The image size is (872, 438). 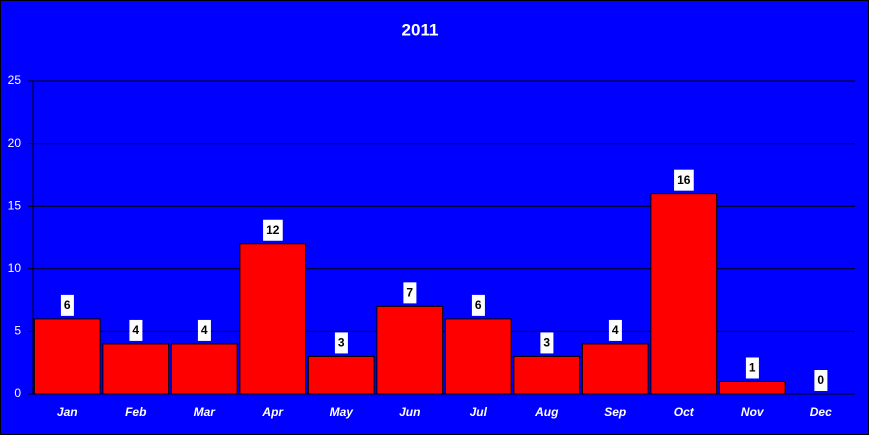 I want to click on x-tick-label: Jan, so click(x=67, y=412).